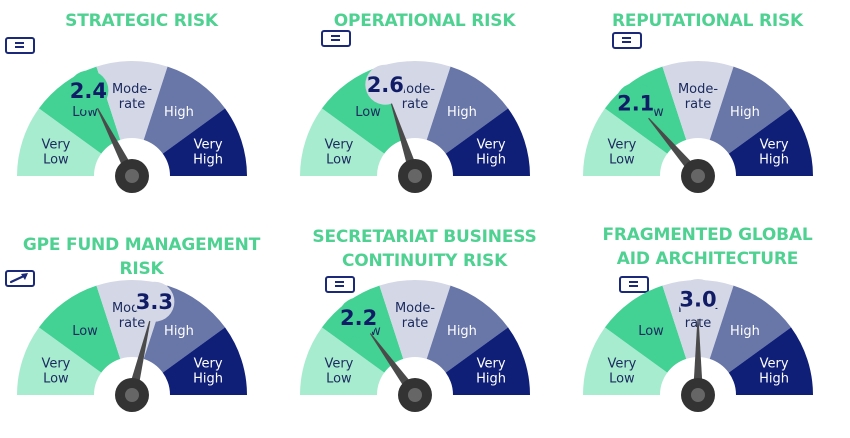 The height and width of the screenshot is (438, 850). What do you see at coordinates (707, 235) in the screenshot?
I see `gauge-title-line: FRAGMENTED GLOBAL` at bounding box center [707, 235].